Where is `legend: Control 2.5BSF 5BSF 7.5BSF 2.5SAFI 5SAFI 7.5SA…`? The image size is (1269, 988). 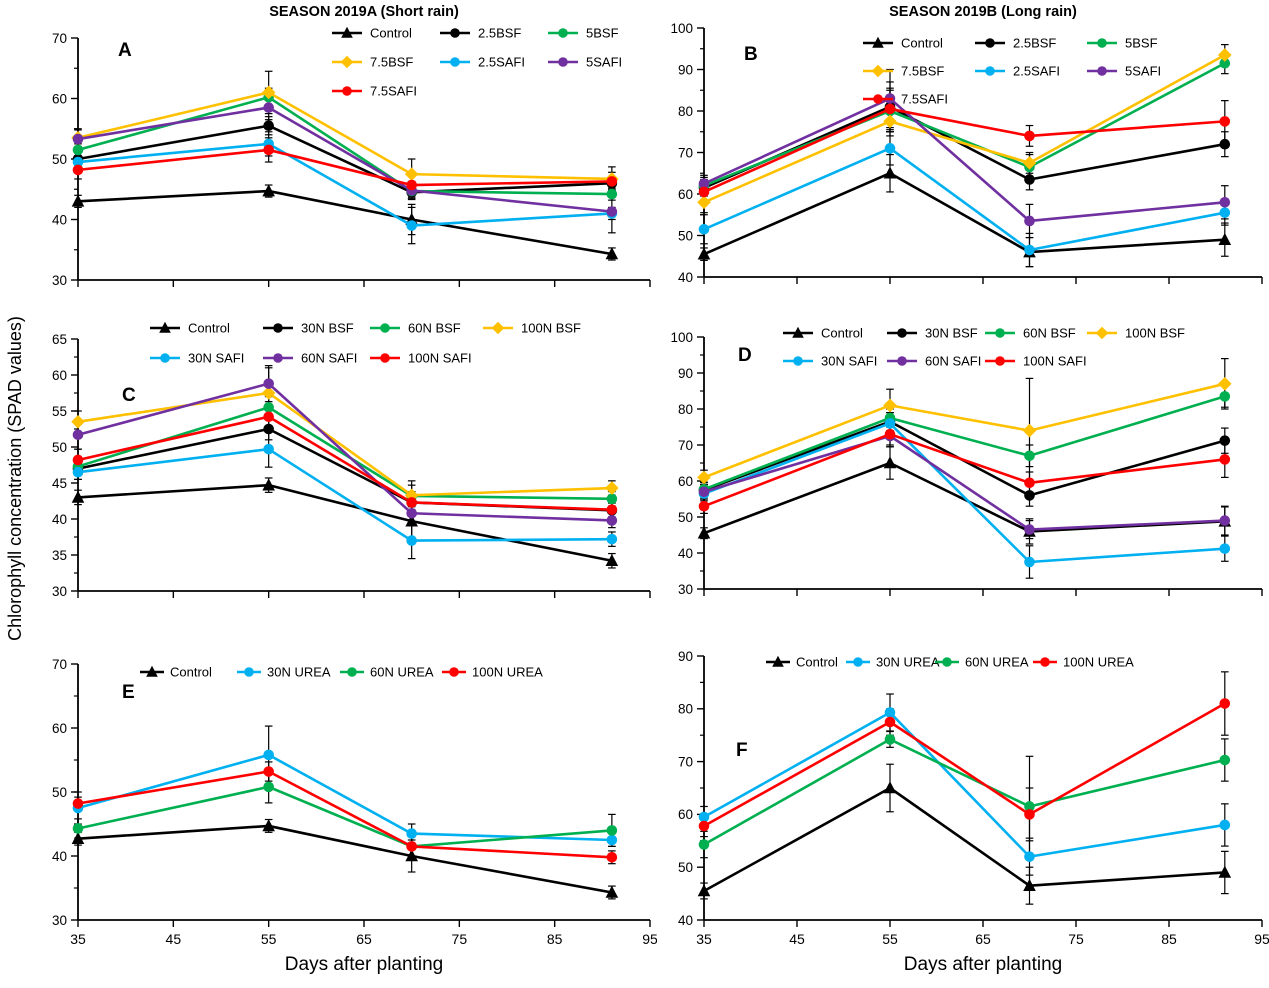
legend: Control 2.5BSF 5BSF 7.5BSF 2.5SAFI 5SAFI 7.5SA… is located at coordinates (477, 62).